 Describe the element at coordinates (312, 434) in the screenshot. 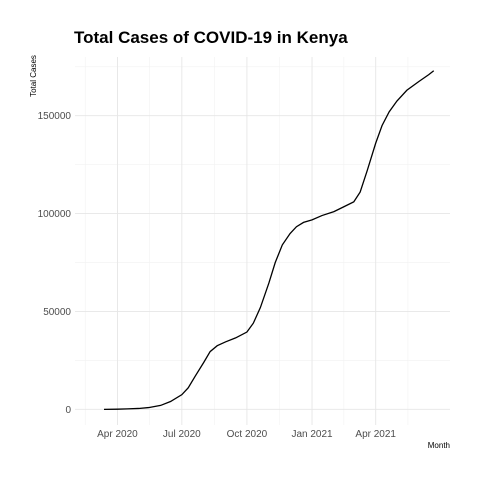

I see `x-tick-label: Jan 2021` at that location.